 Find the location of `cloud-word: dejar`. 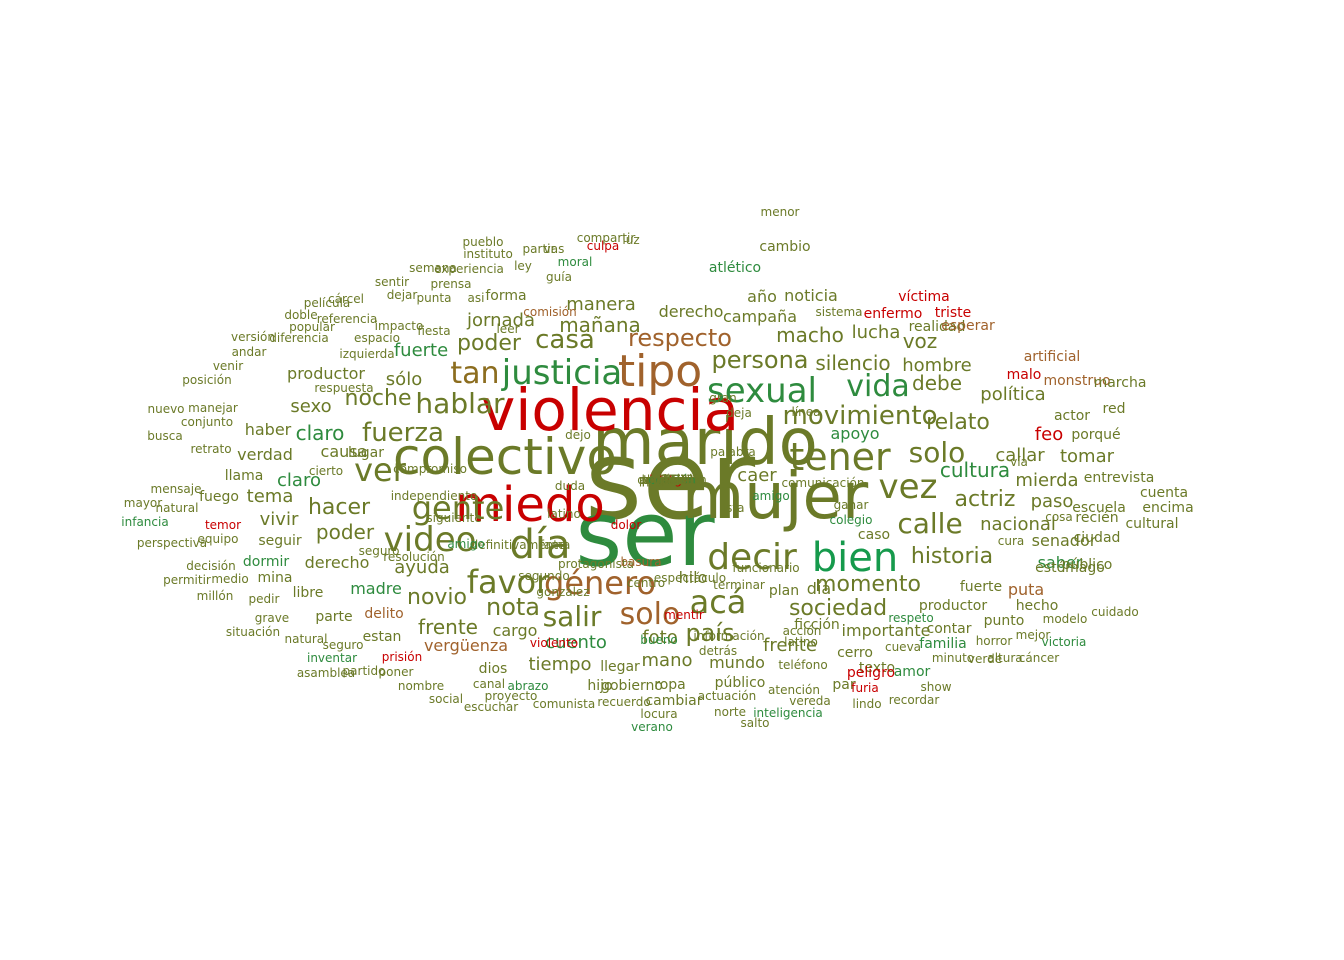

cloud-word: dejar is located at coordinates (402, 295).